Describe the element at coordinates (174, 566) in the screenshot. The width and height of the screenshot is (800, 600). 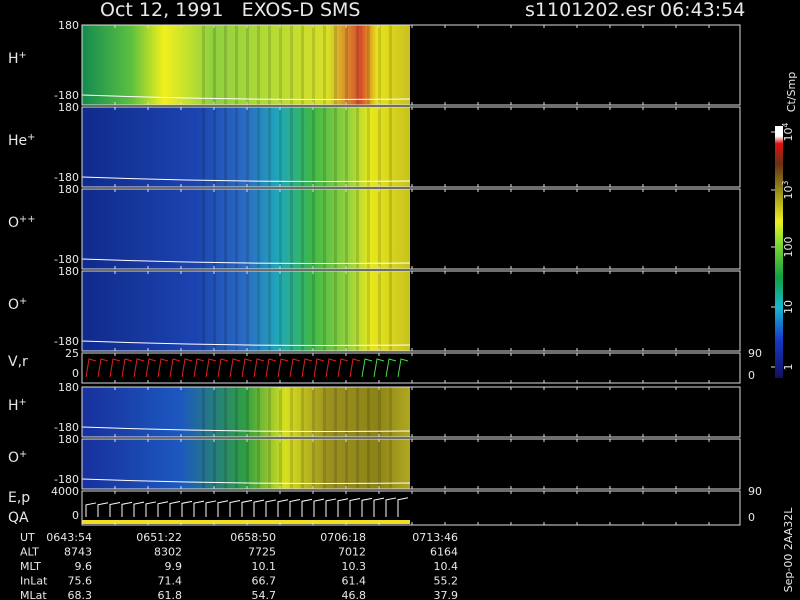
I see `row-value: 9.9` at that location.